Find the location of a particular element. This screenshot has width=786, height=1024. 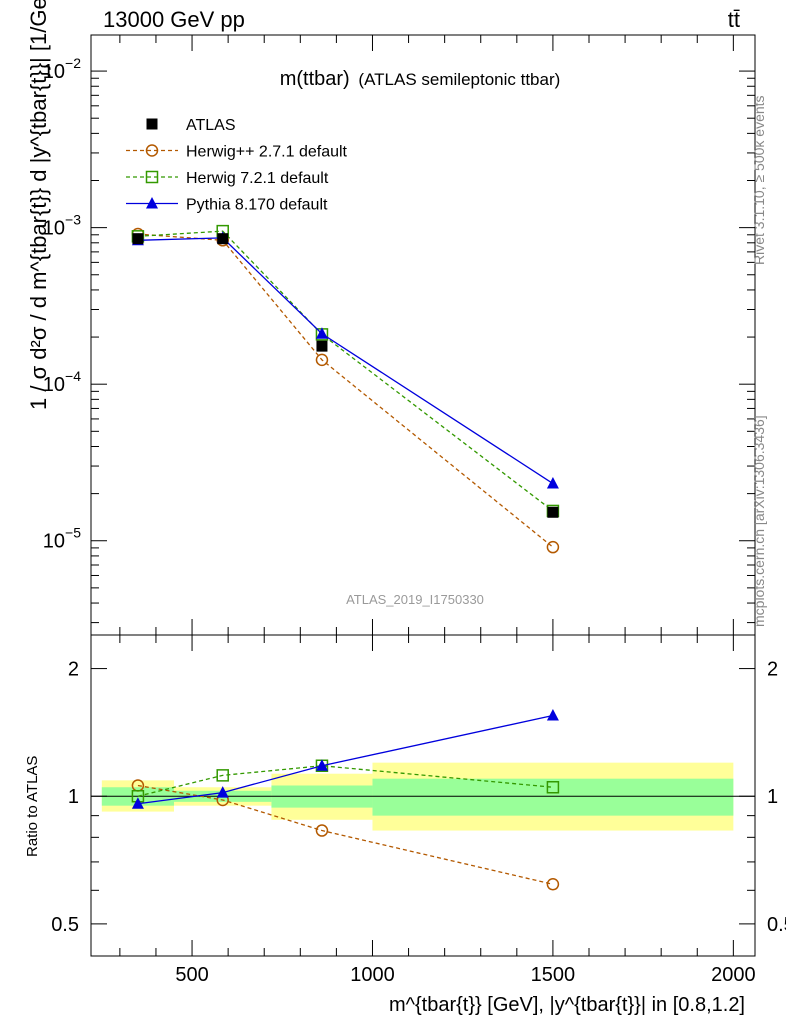

stat-uncertainty-band is located at coordinates (553, 797).